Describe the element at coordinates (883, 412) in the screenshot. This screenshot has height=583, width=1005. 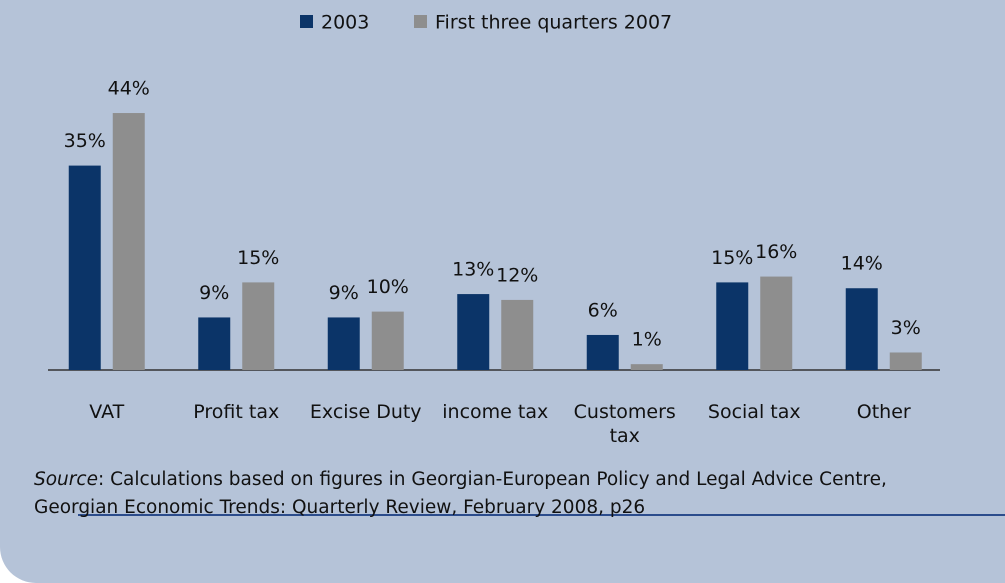
I see `x-tick-label: Other` at that location.